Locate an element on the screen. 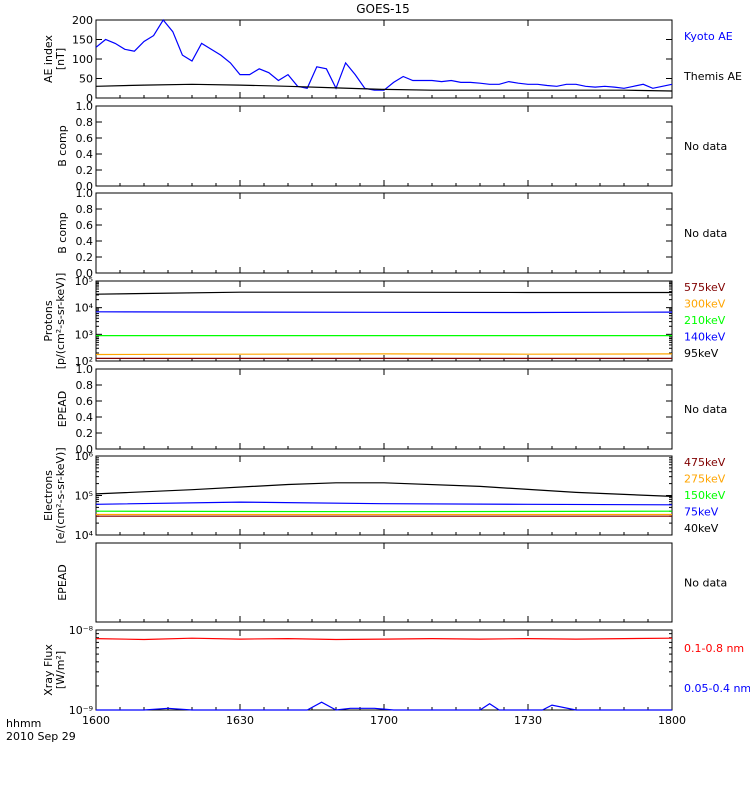 This screenshot has width=750, height=800. y-axis-label: Xray Flux is located at coordinates (48, 670).